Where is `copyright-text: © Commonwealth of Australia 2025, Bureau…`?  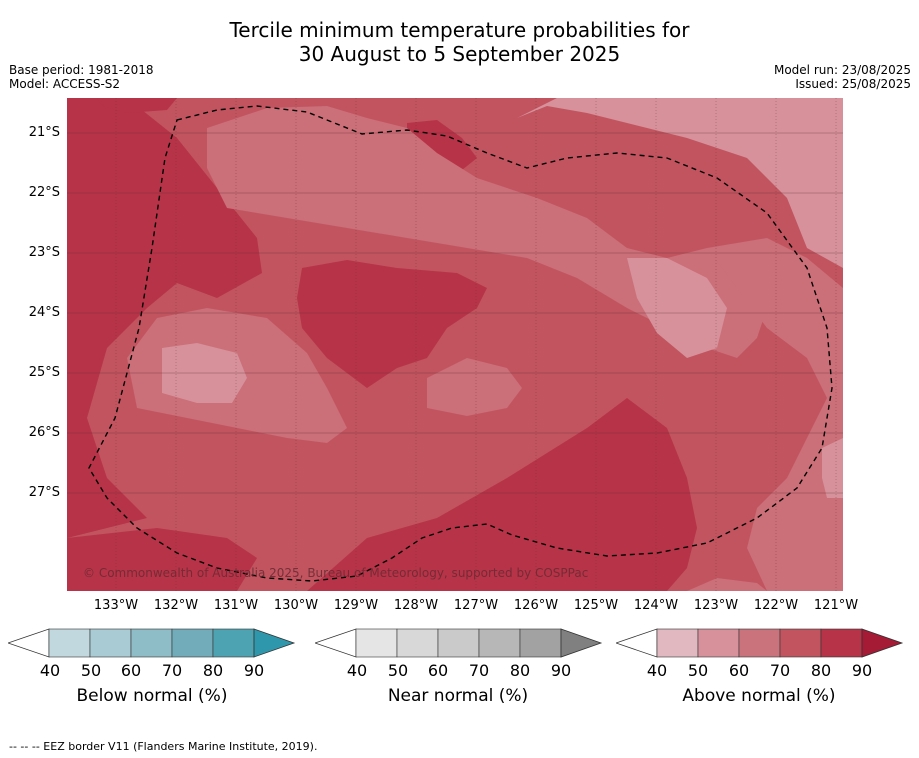
copyright-text: © Commonwealth of Australia 2025, Bureau… is located at coordinates (336, 573).